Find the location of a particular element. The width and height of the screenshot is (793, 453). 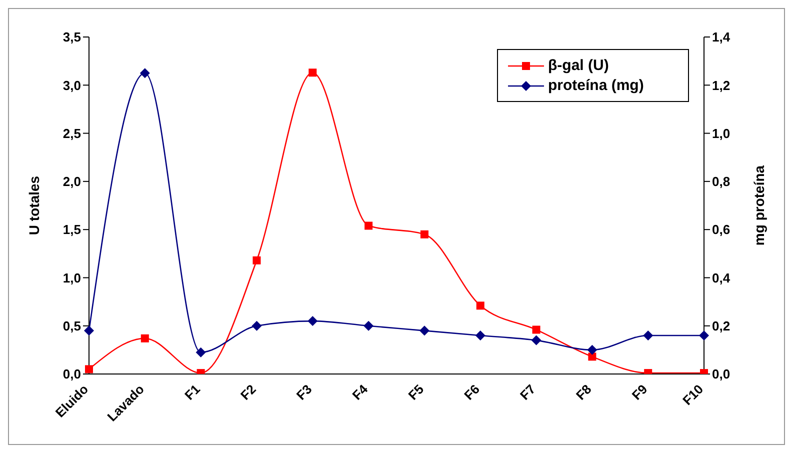

y2-tick-label: 1,0 is located at coordinates (721, 133).